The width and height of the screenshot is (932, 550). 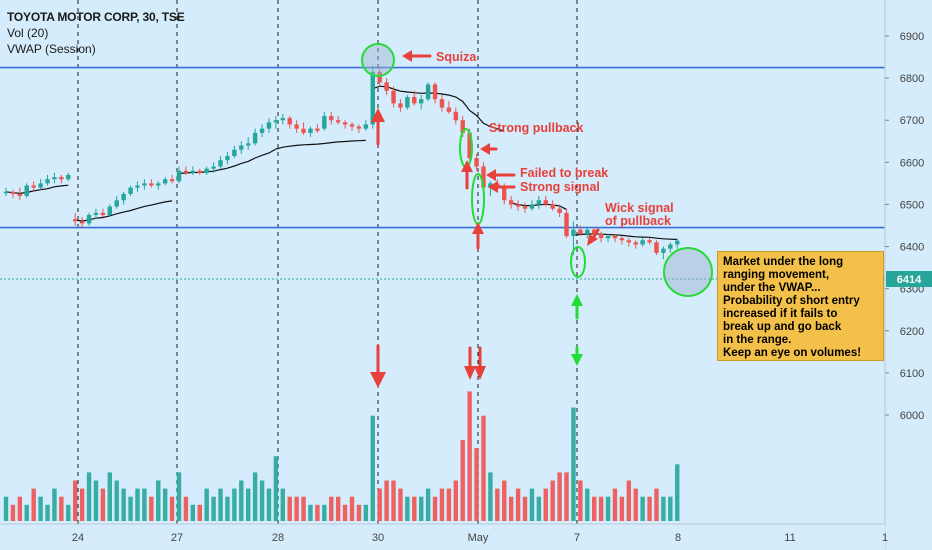 I want to click on squiza-circle, so click(x=378, y=60).